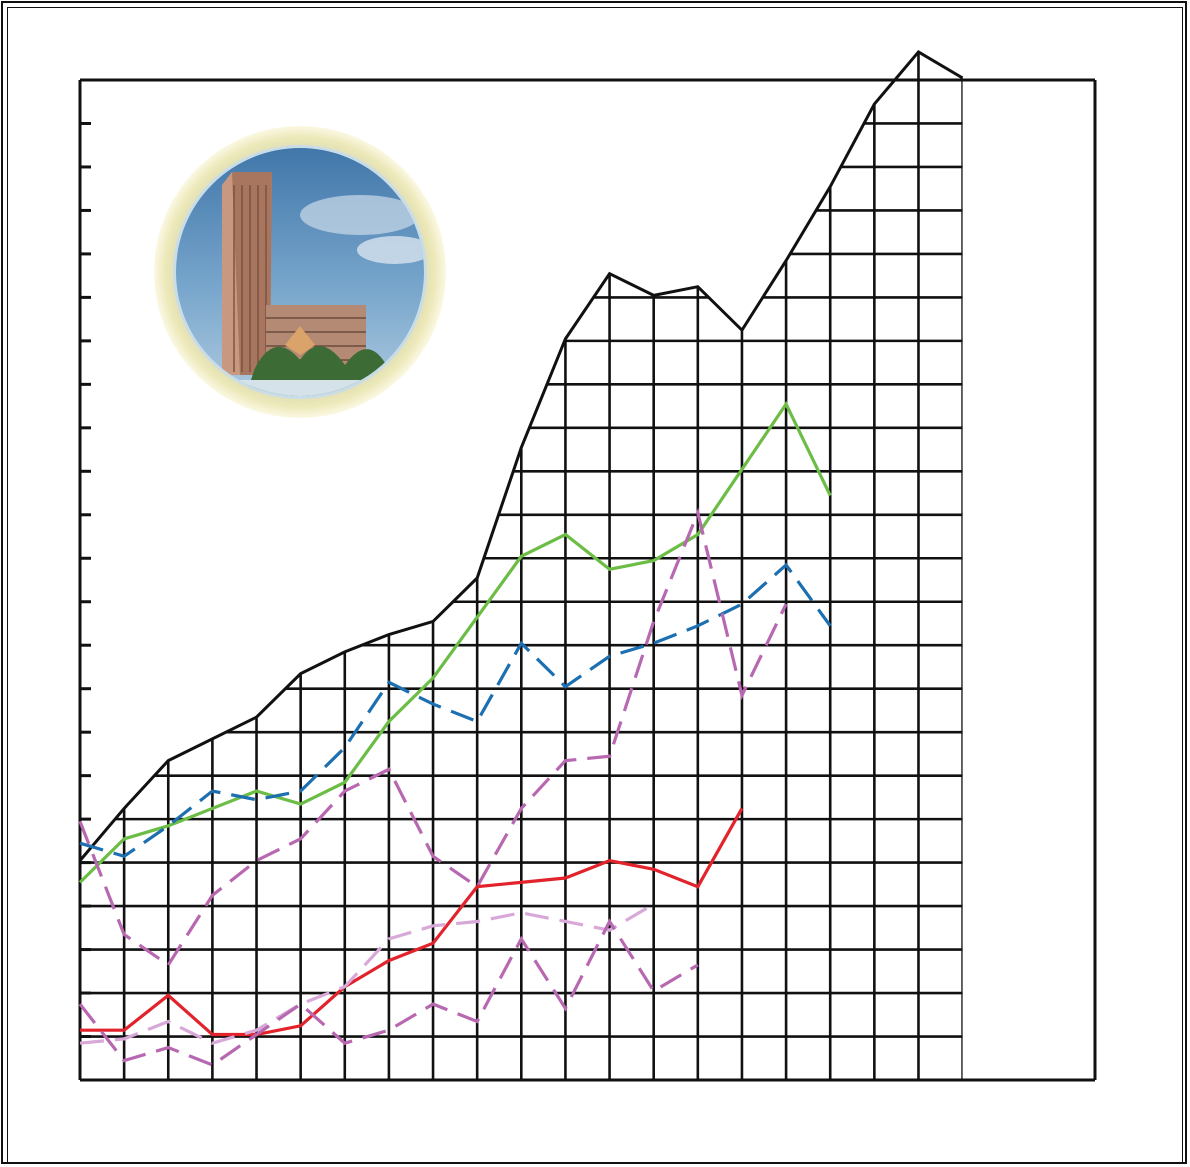  Describe the element at coordinates (300, 272) in the screenshot. I see `building-photo-medallion` at that location.